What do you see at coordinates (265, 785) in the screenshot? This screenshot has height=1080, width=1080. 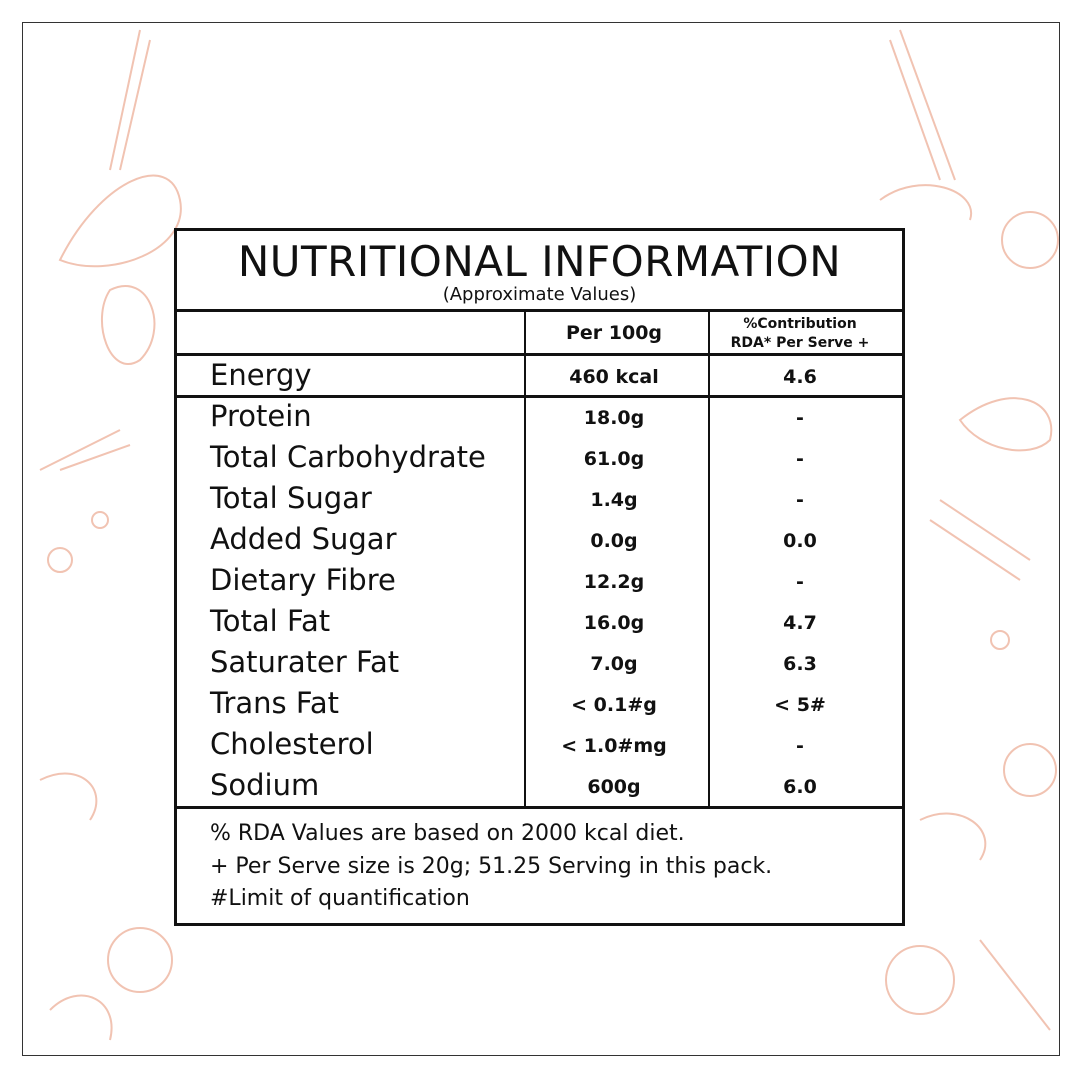 I see `nutrient-name: Sodium` at bounding box center [265, 785].